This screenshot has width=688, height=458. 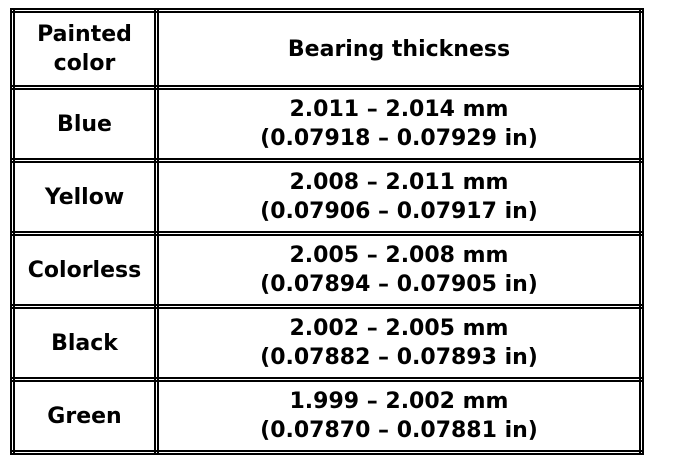 I want to click on thickness-cell: 2.005 – 2.008 mm (0.07894 – 0.07905 in), so click(x=399, y=270).